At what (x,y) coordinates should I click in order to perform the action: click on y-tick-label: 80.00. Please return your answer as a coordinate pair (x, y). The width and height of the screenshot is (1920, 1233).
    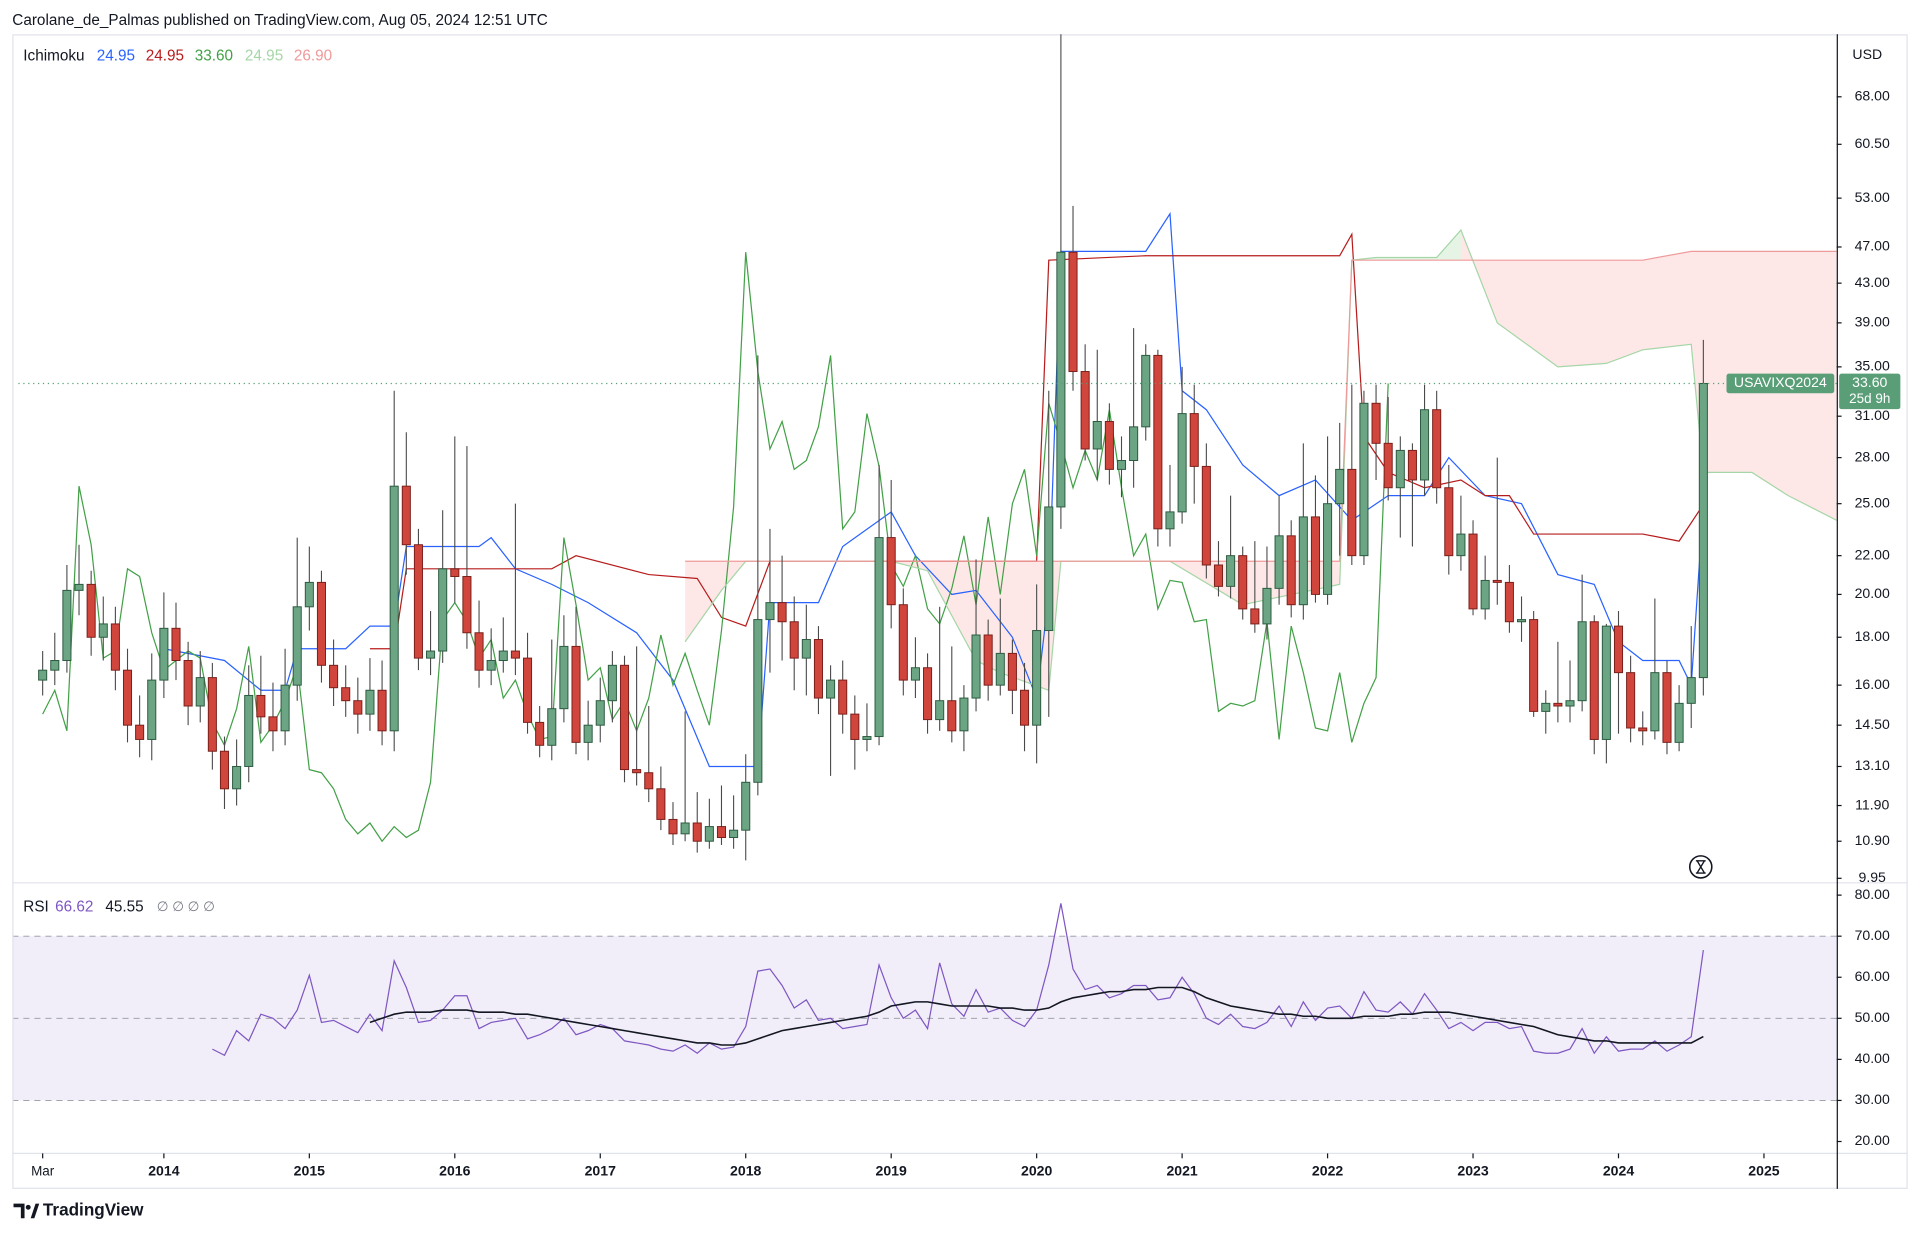
    Looking at the image, I should click on (1872, 894).